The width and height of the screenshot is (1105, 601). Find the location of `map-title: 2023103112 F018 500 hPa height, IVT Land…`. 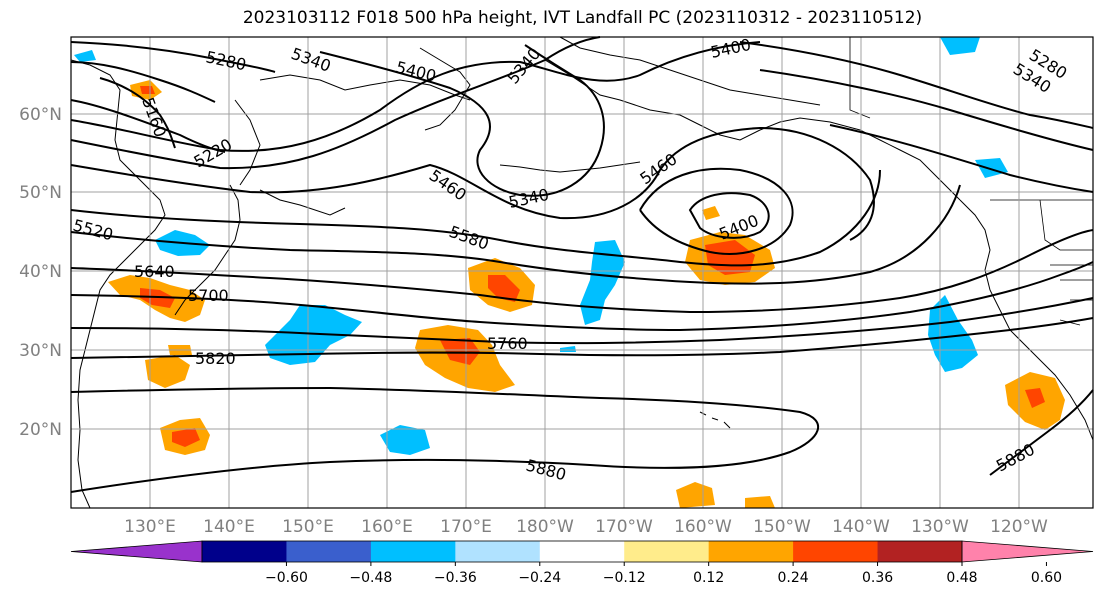

map-title: 2023103112 F018 500 hPa height, IVT Land… is located at coordinates (582, 18).